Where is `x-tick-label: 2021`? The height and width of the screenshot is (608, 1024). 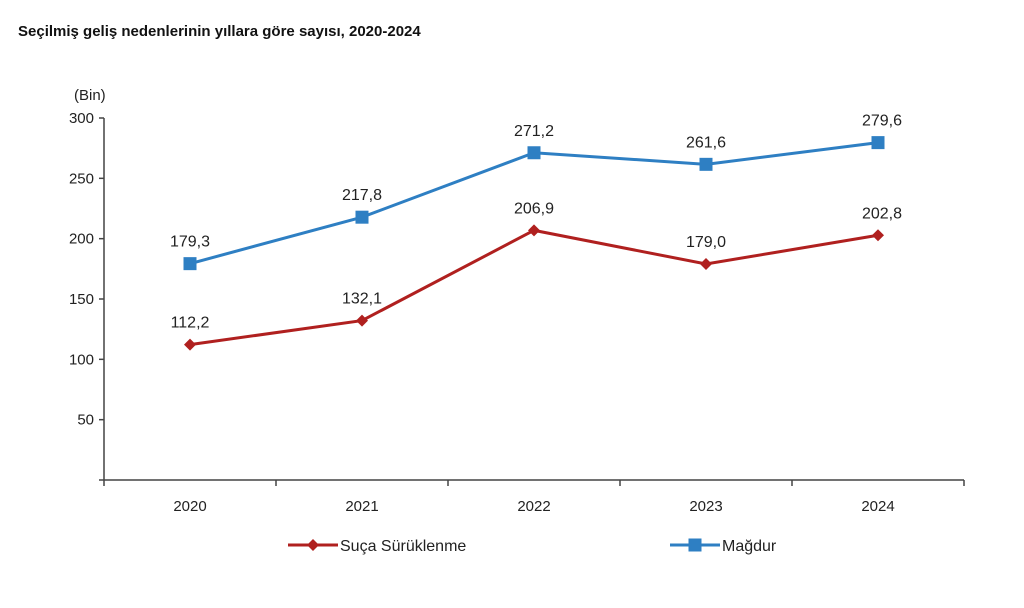
x-tick-label: 2021 is located at coordinates (361, 506).